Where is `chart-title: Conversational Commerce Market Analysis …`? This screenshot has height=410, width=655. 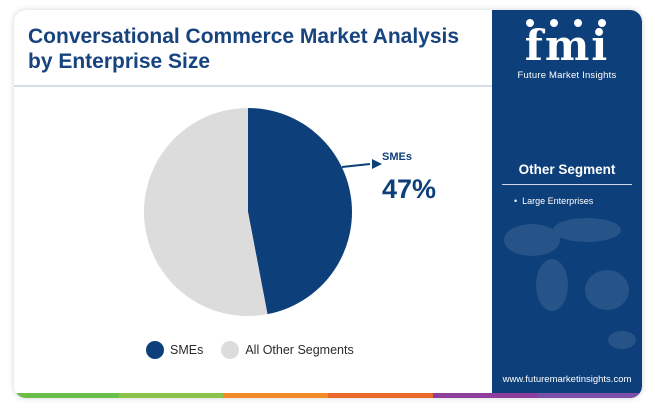 chart-title: Conversational Commerce Market Analysis … is located at coordinates (244, 49).